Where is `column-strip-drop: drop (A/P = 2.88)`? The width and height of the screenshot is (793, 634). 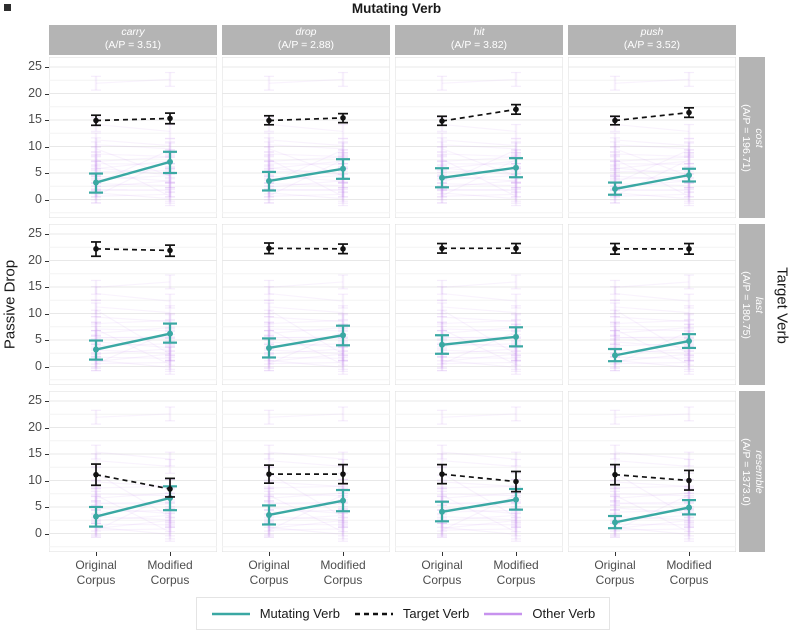 column-strip-drop: drop (A/P = 2.88) is located at coordinates (306, 40).